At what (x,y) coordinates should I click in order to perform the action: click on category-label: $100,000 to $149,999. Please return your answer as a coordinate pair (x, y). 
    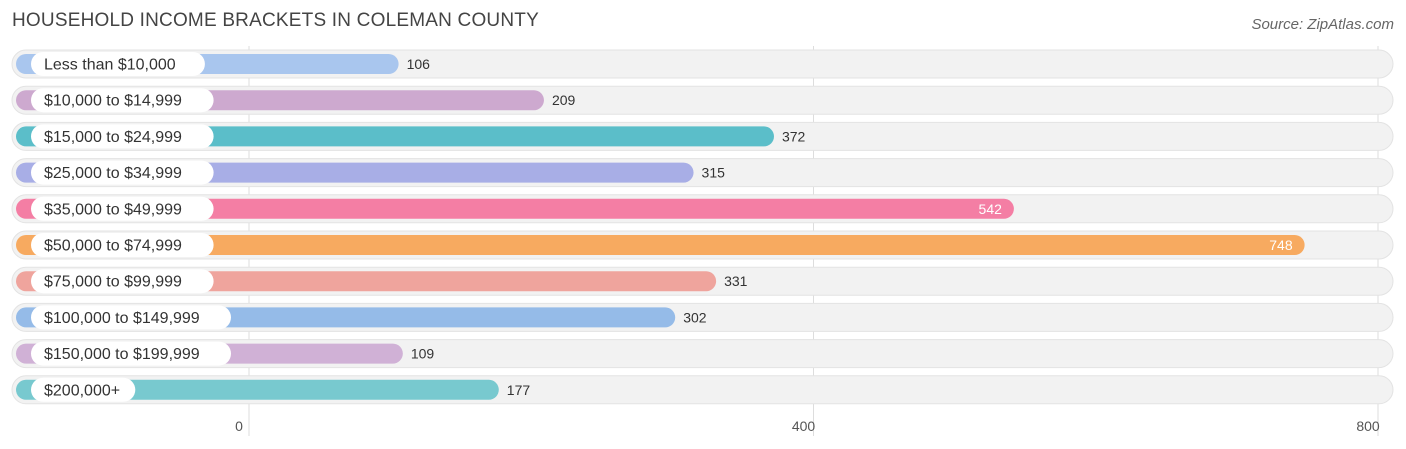
    Looking at the image, I should click on (122, 318).